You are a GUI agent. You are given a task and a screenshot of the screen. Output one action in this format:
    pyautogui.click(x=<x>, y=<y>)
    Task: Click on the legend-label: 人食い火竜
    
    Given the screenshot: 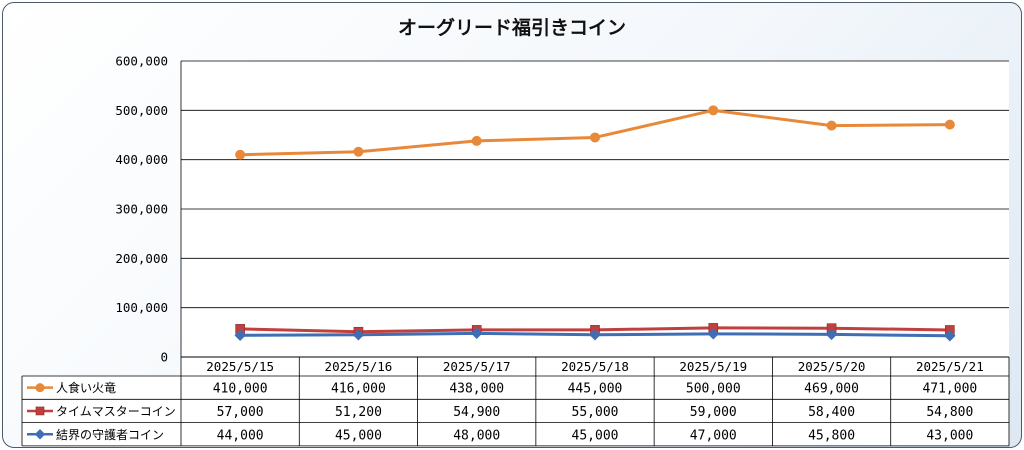 What is the action you would take?
    pyautogui.click(x=86, y=387)
    